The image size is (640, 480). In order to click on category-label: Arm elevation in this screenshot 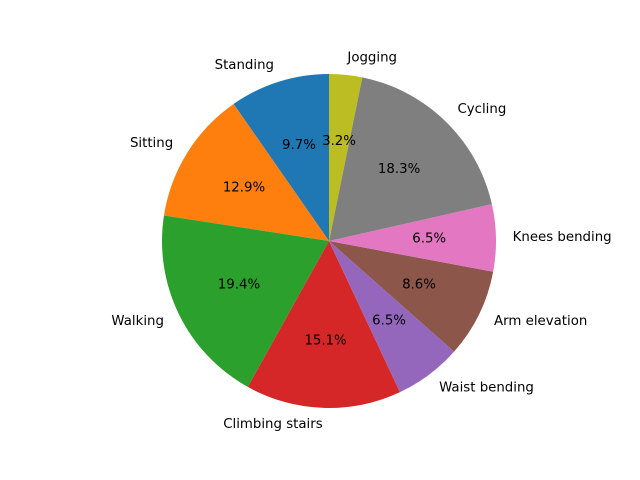, I will do `click(540, 321)`.